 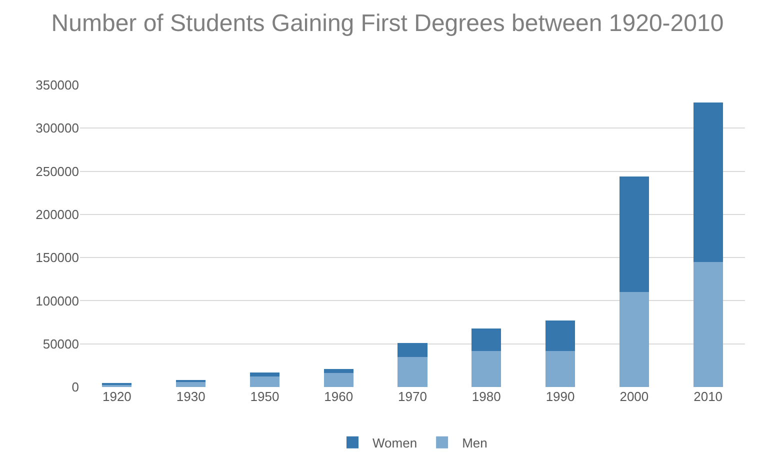 What do you see at coordinates (475, 442) in the screenshot?
I see `legend-label: Men` at bounding box center [475, 442].